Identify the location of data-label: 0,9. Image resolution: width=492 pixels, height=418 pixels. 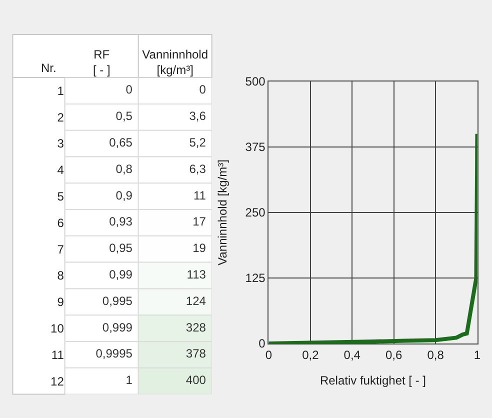
(124, 195).